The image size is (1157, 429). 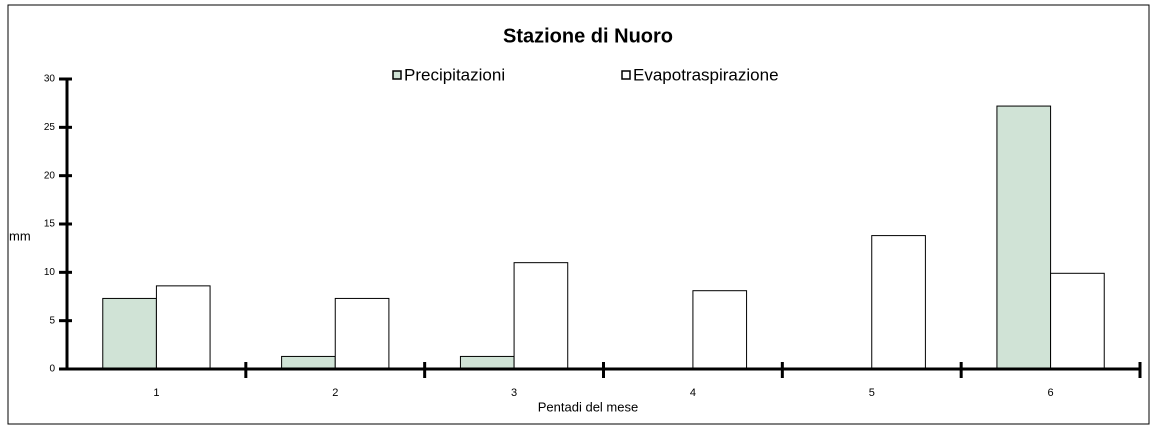 What do you see at coordinates (20, 235) in the screenshot?
I see `y-axis-label: mm` at bounding box center [20, 235].